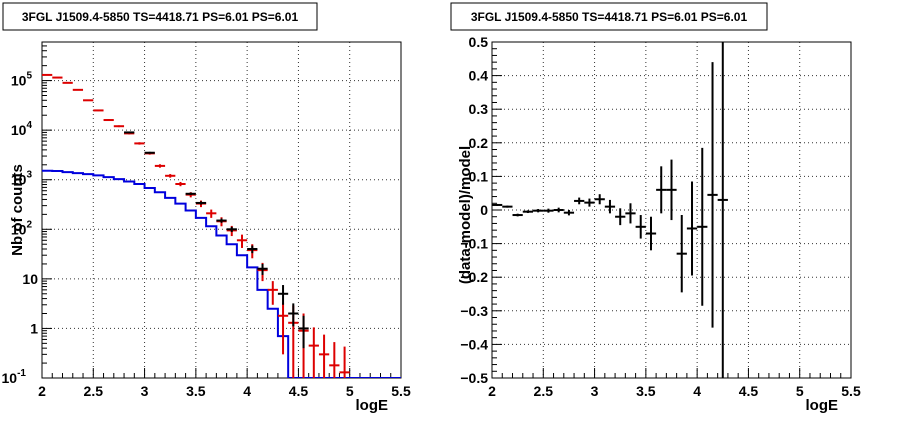  I want to click on right-y-tick-label: 0.2, so click(479, 143).